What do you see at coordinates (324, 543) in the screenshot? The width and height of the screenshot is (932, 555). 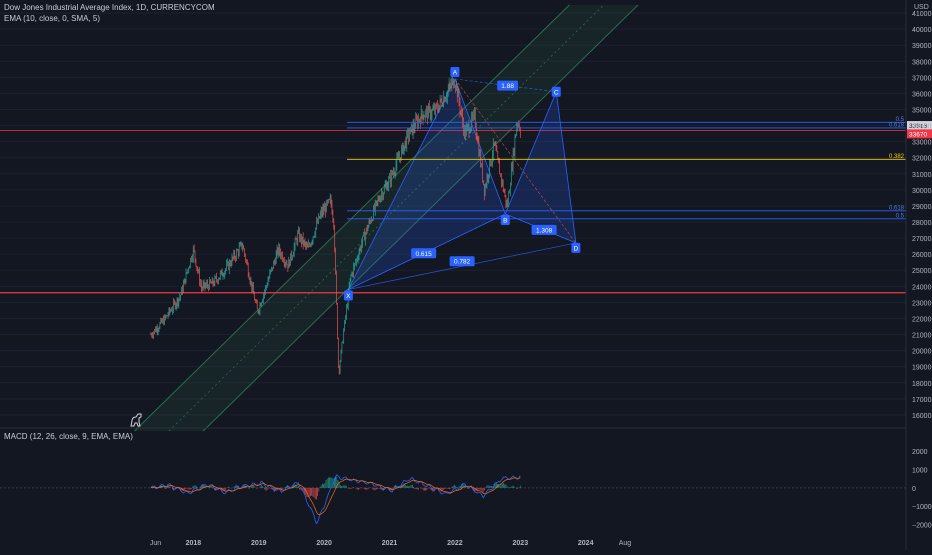 I see `time-axis-tick: 2020` at bounding box center [324, 543].